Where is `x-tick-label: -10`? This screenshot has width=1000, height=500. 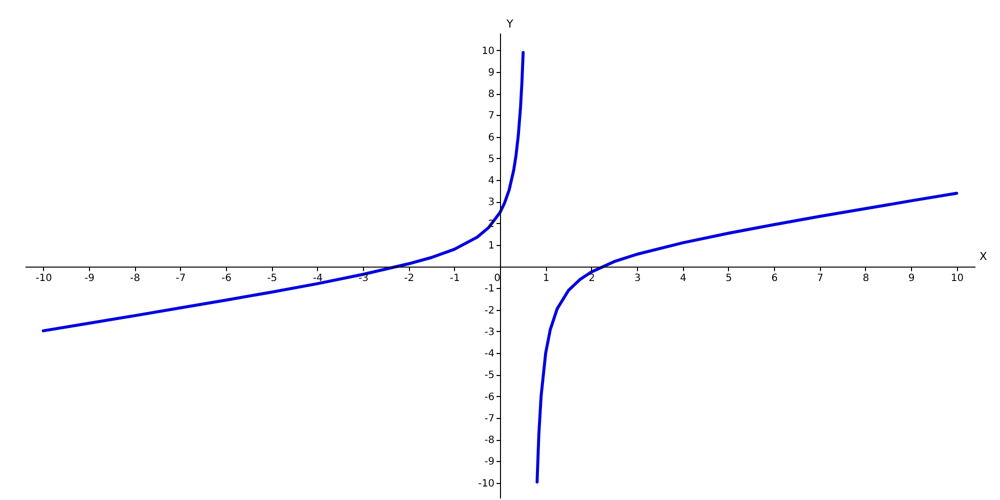
x-tick-label: -10 is located at coordinates (44, 278).